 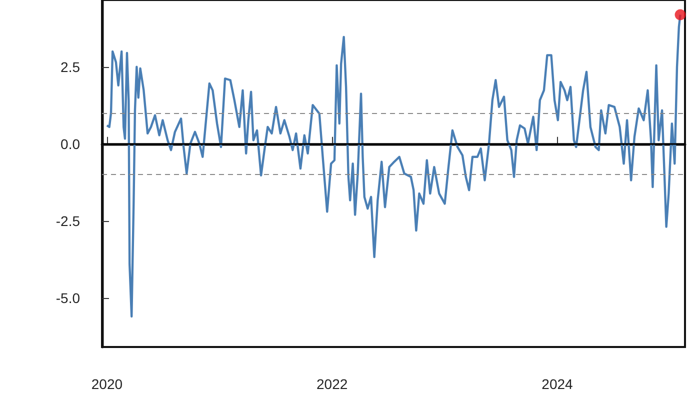 What do you see at coordinates (558, 384) in the screenshot?
I see `x-tick-label: 2024` at bounding box center [558, 384].